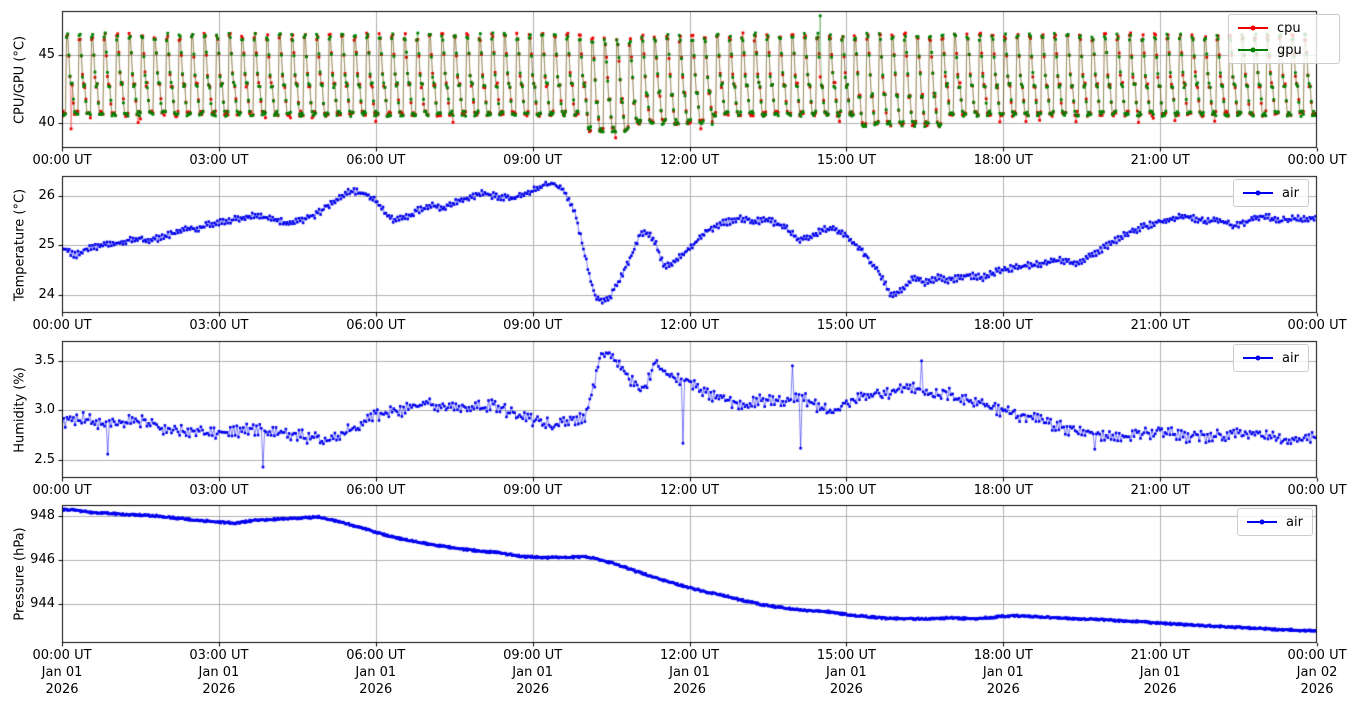  I want to click on pressure-ytick-label-1: 946, so click(42, 559).